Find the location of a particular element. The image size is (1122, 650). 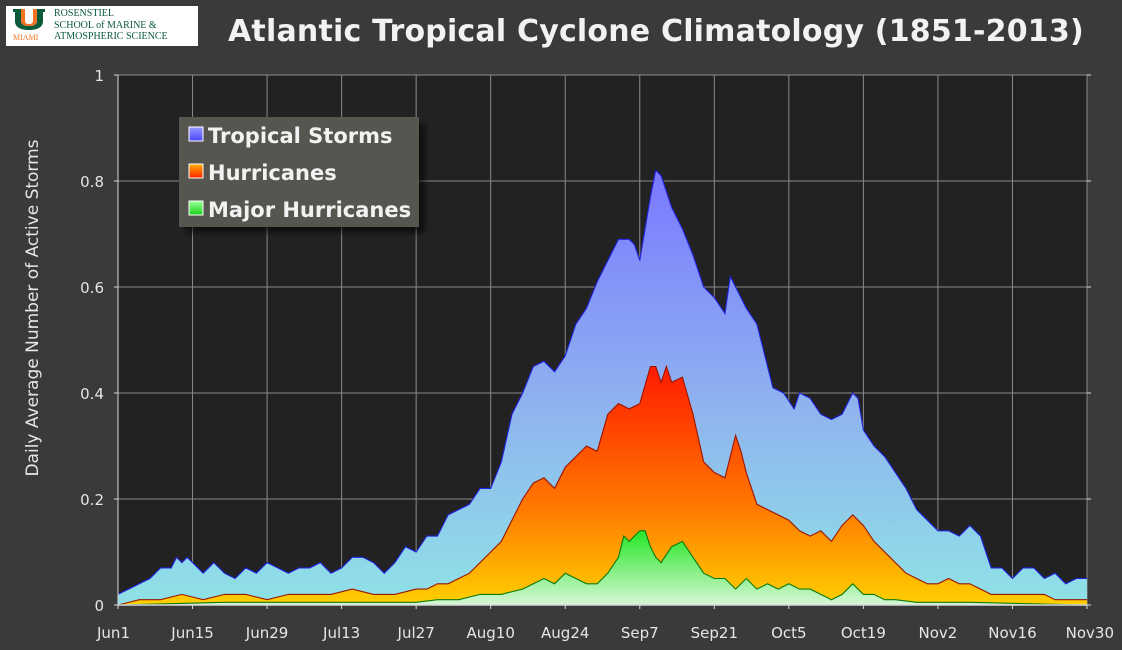

logo-city-label: MIAMI is located at coordinates (26, 37).